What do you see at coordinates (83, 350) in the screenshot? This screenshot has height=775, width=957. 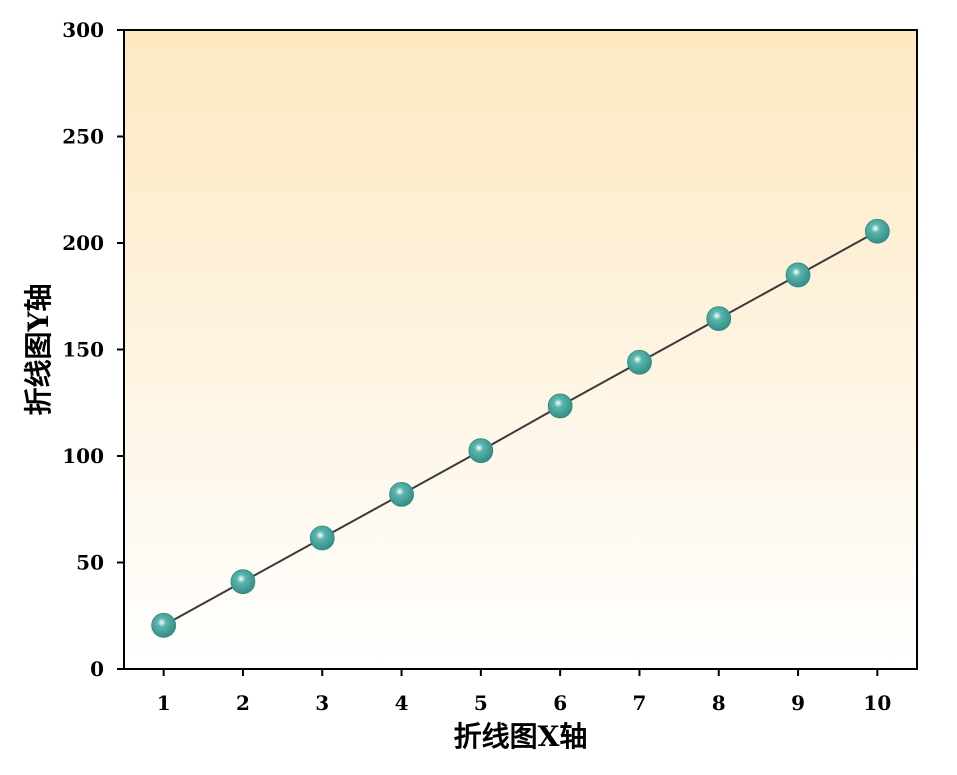 I see `y-tick-label: 150` at bounding box center [83, 350].